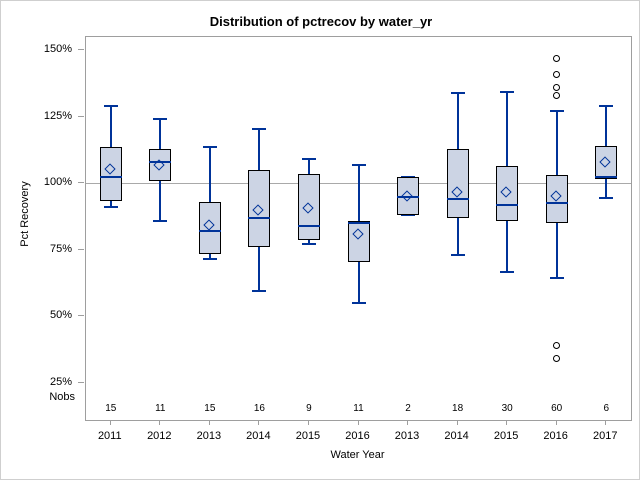  Describe the element at coordinates (458, 408) in the screenshot. I see `nobs-value: 18` at that location.